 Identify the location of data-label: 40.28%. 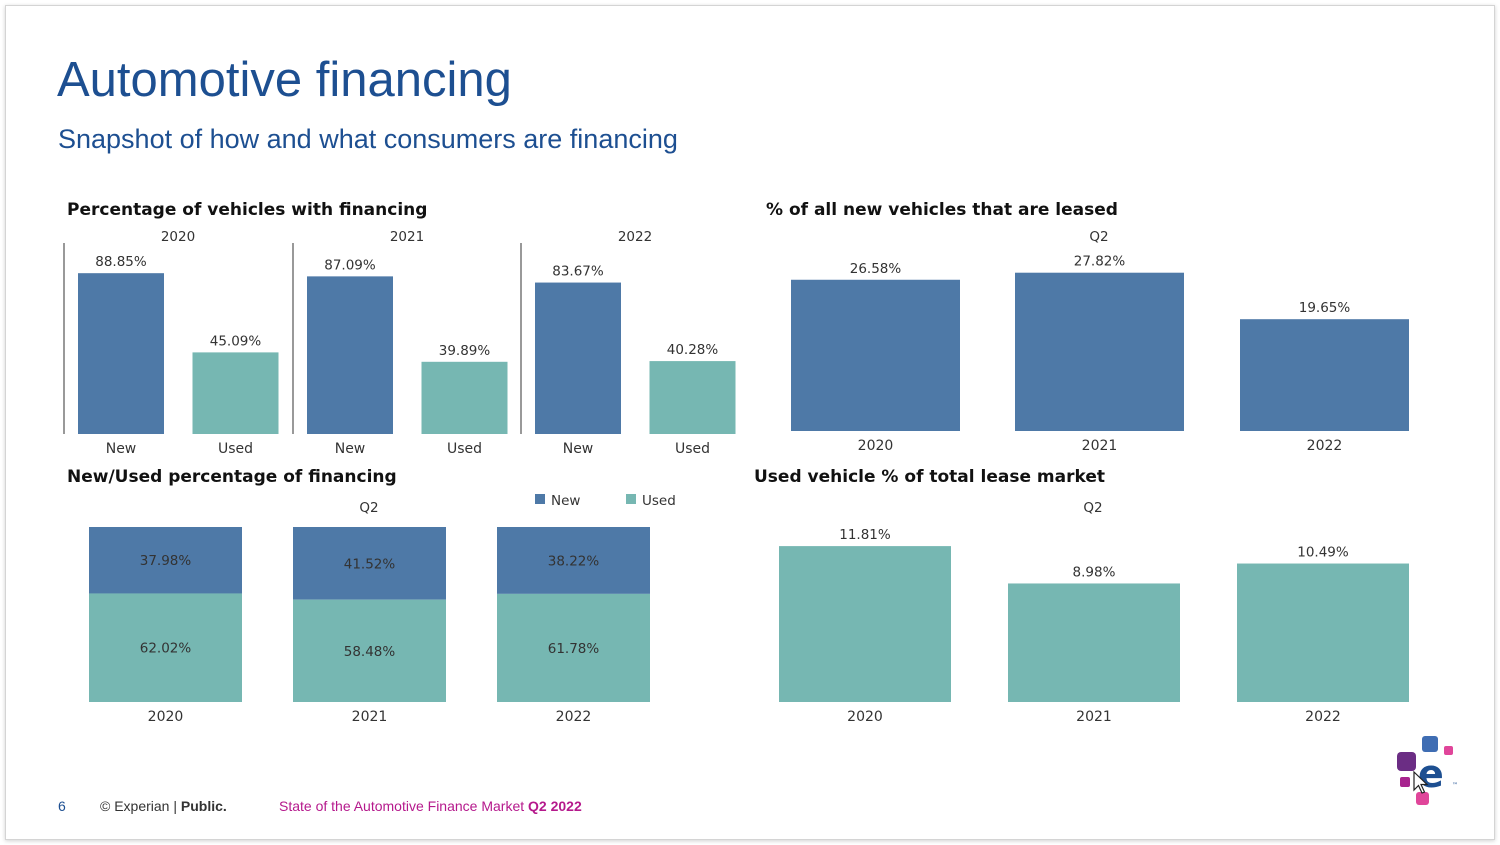
(693, 350).